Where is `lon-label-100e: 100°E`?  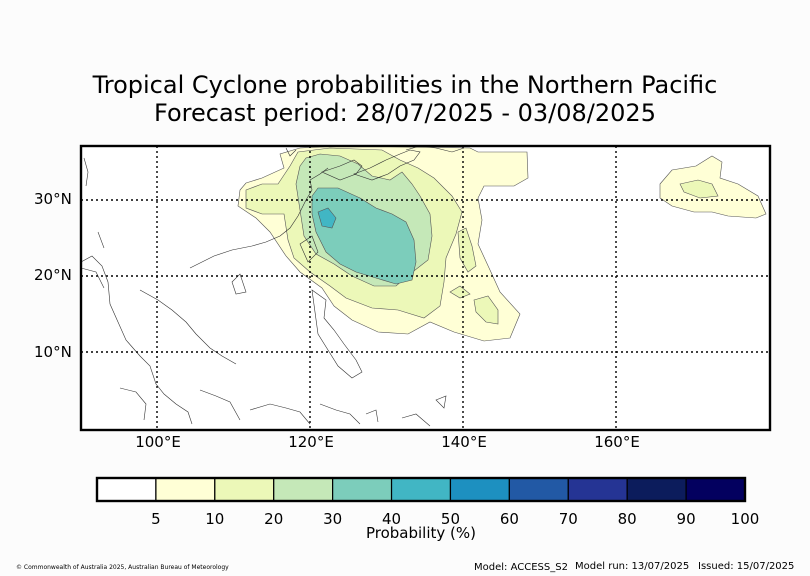
lon-label-100e: 100°E is located at coordinates (158, 442).